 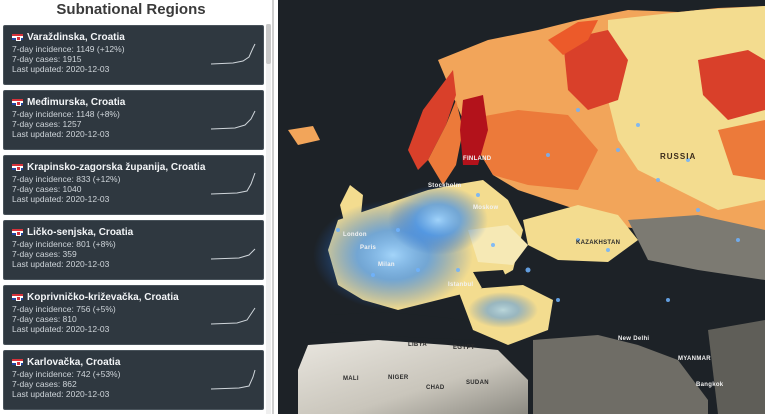 What do you see at coordinates (413, 377) in the screenshot?
I see `sahara` at bounding box center [413, 377].